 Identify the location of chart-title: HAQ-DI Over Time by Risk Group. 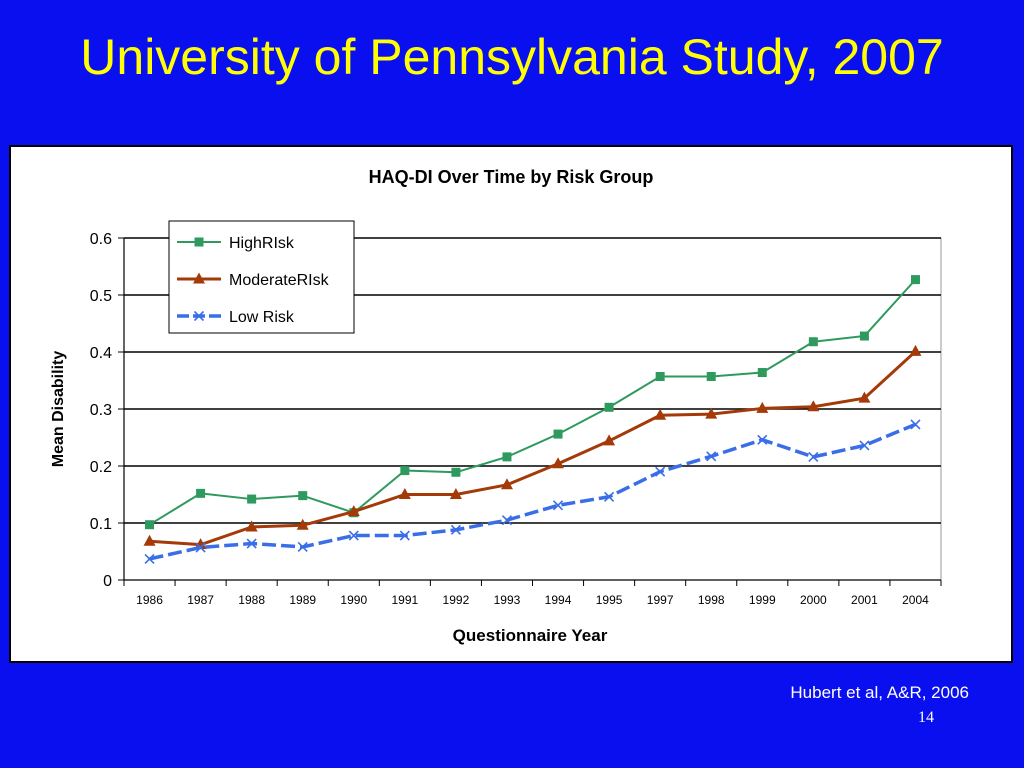
(511, 177).